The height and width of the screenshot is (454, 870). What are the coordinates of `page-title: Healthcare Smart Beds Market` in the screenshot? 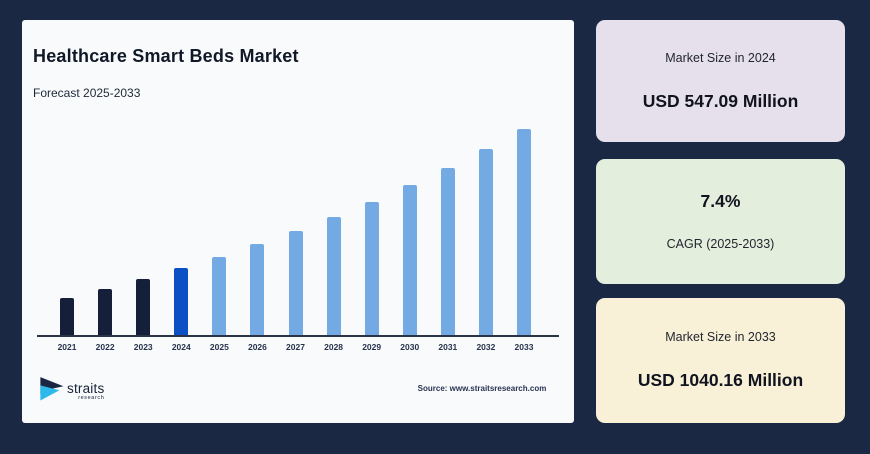 It's located at (166, 56).